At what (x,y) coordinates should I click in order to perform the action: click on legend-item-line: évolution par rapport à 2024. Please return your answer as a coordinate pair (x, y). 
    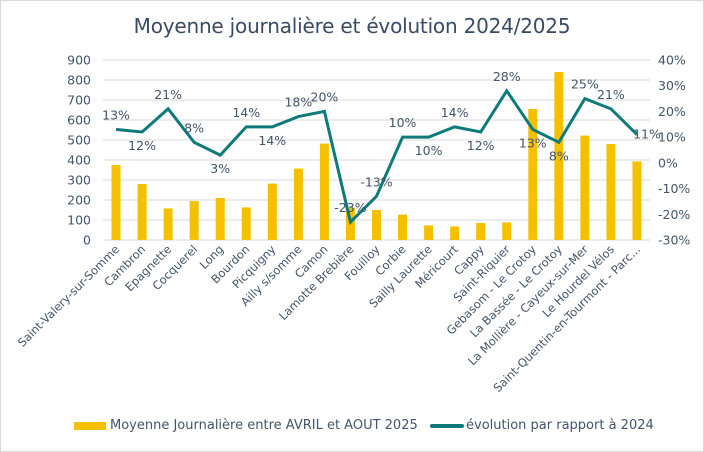
    Looking at the image, I should click on (542, 425).